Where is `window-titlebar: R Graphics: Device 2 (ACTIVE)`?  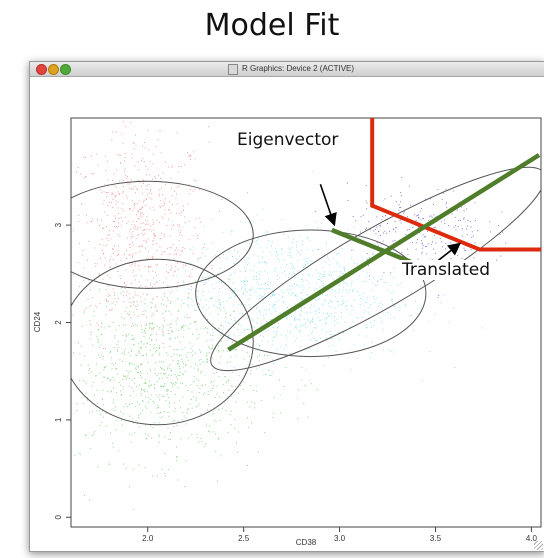 window-titlebar: R Graphics: Device 2 (ACTIVE) is located at coordinates (287, 69).